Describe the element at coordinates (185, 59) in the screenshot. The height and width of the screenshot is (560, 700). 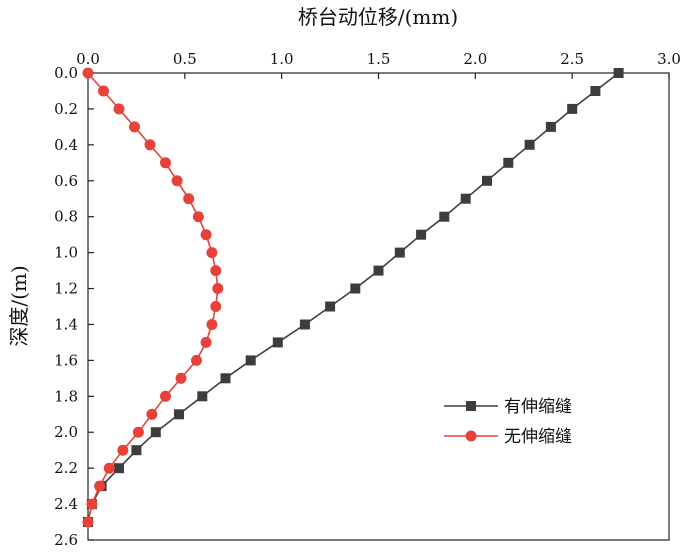
I see `x-tick-label: 0.5` at that location.